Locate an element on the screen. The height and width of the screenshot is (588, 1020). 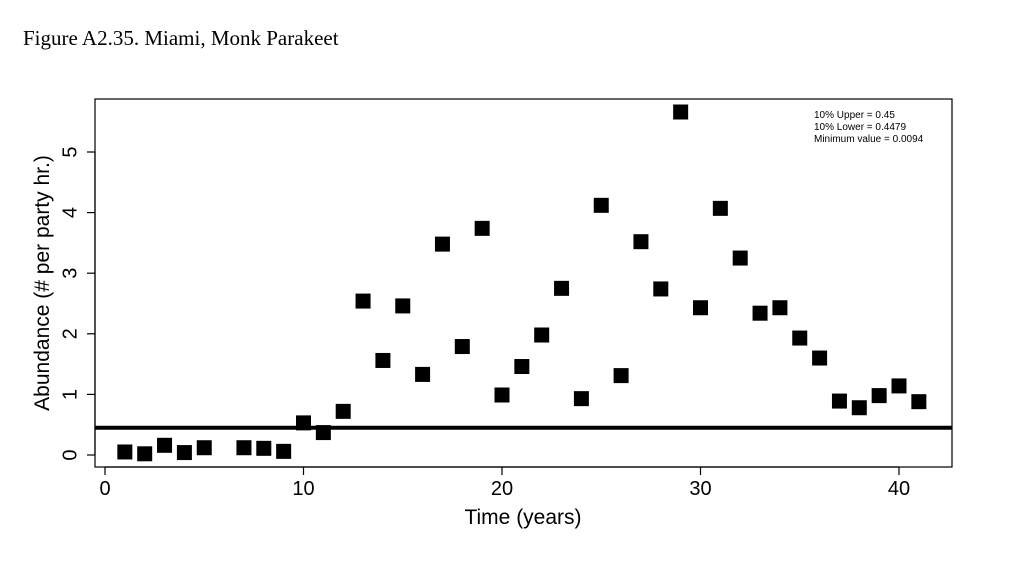
y-tick-label: 3 is located at coordinates (70, 273).